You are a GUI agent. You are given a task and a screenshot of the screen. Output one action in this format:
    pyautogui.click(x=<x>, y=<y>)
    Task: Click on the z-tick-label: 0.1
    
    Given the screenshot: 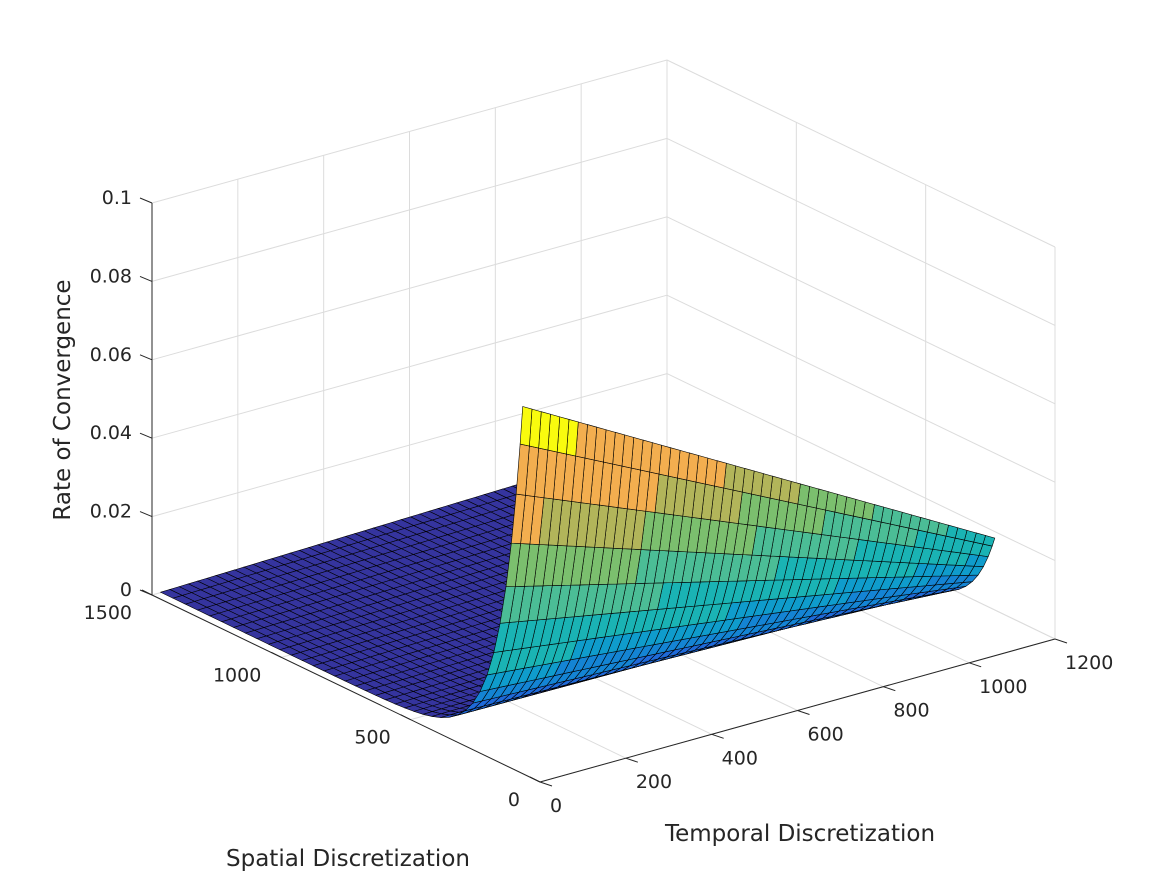 What is the action you would take?
    pyautogui.click(x=117, y=198)
    